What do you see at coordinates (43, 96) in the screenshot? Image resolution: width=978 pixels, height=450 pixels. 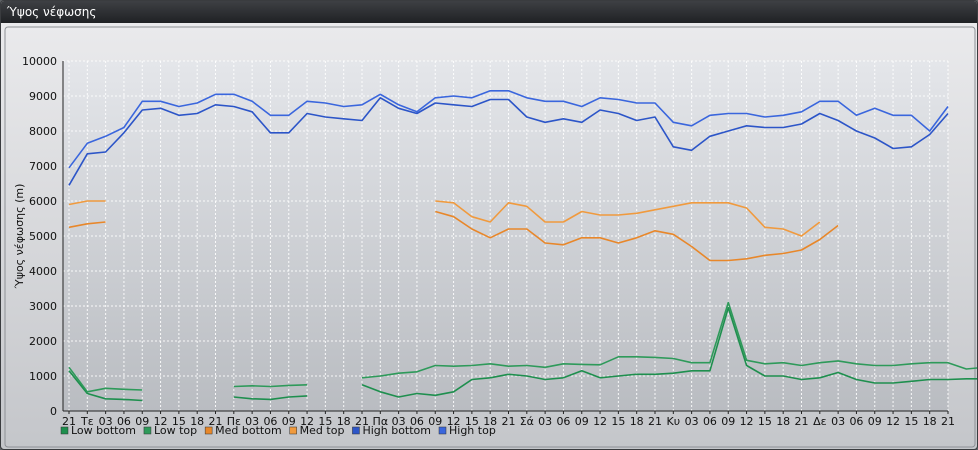 I see `y-tick-label: 9000` at bounding box center [43, 96].